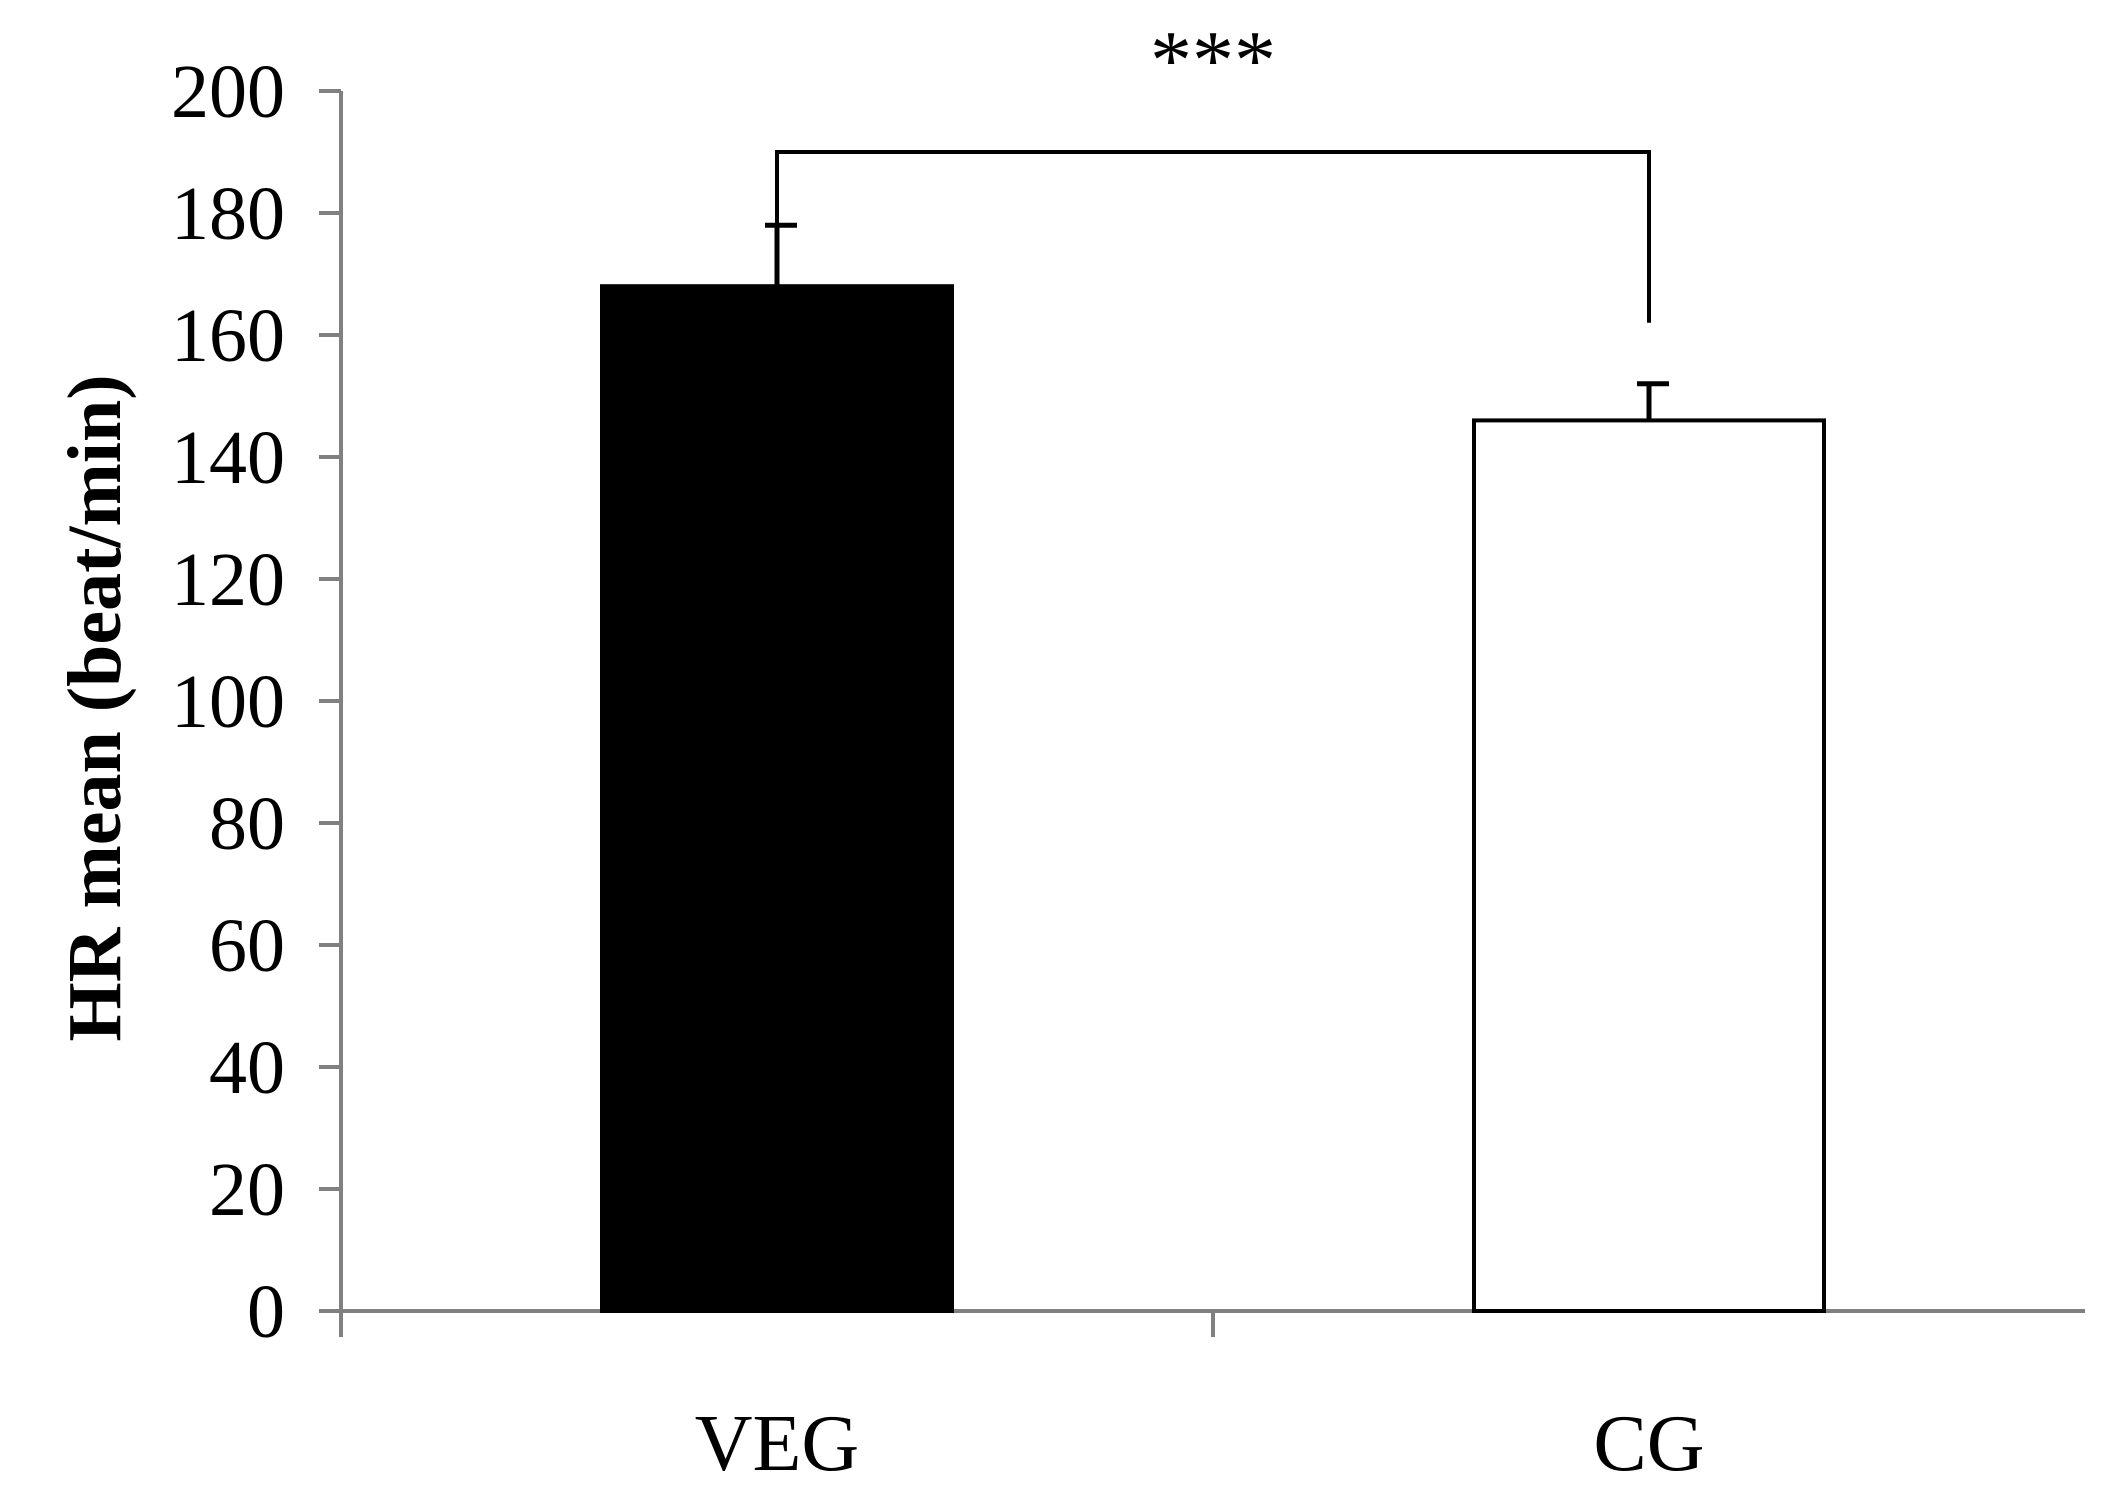 The width and height of the screenshot is (2108, 1494). Describe the element at coordinates (228, 214) in the screenshot. I see `y-tick-label: 180` at that location.